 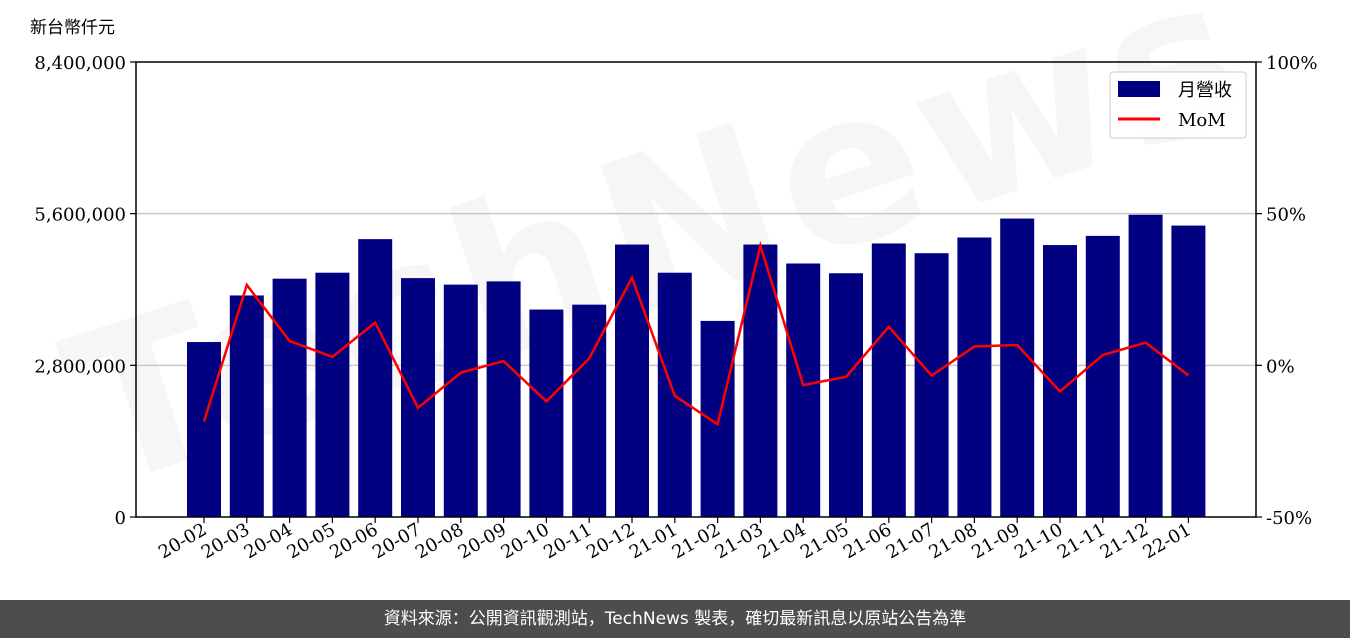 What do you see at coordinates (567, 541) in the screenshot?
I see `x-tick-label: 20-11` at bounding box center [567, 541].